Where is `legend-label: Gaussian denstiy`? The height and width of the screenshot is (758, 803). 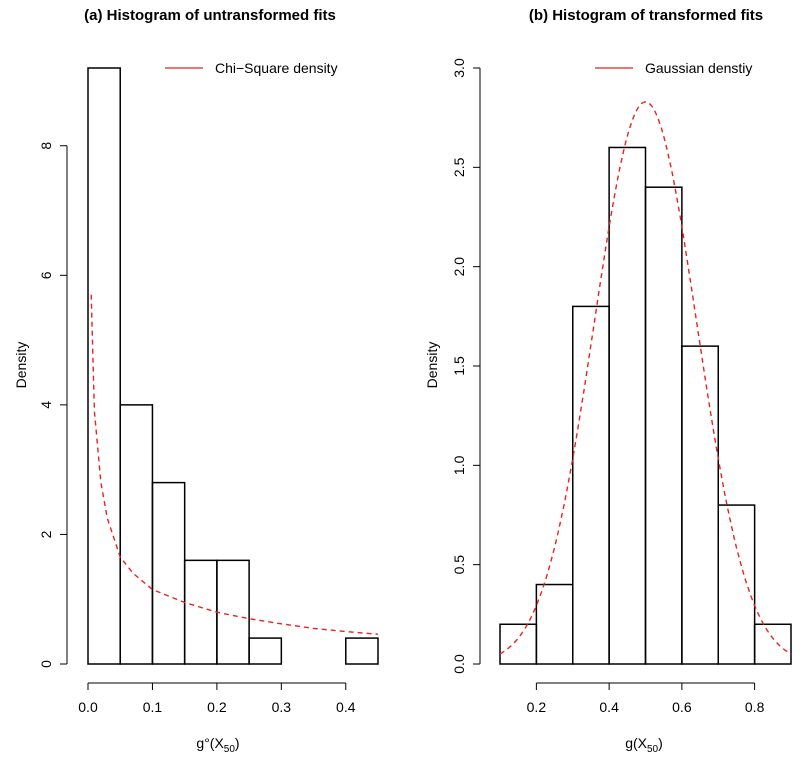 legend-label: Gaussian denstiy is located at coordinates (698, 68).